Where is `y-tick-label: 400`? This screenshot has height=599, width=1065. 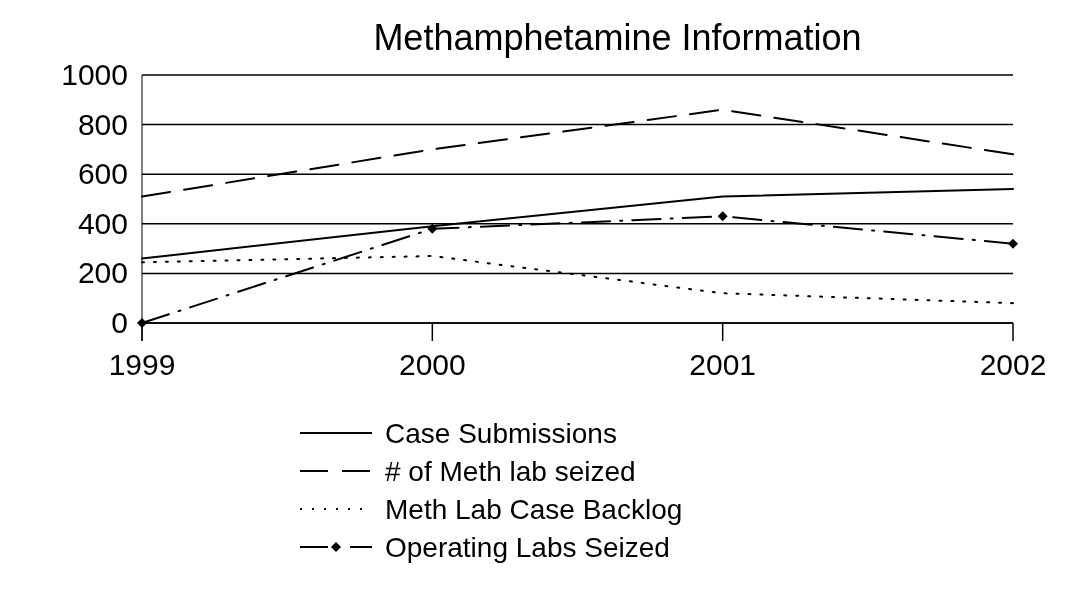 y-tick-label: 400 is located at coordinates (102, 223).